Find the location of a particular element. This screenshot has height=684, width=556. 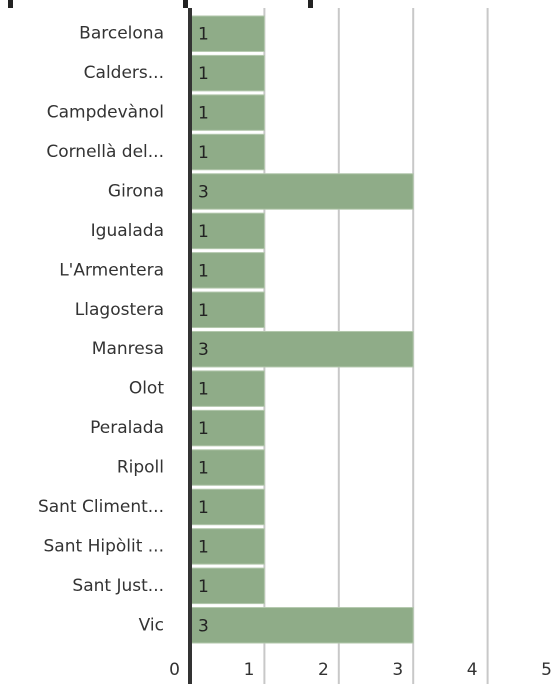

y-tick-label: Peralada is located at coordinates (127, 428).